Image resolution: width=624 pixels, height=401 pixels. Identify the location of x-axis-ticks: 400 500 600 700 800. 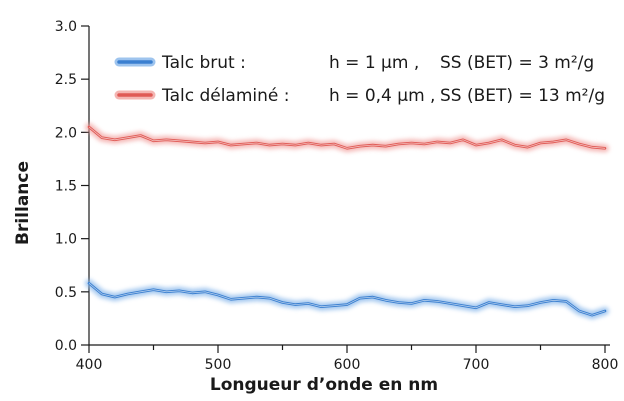
(347, 359).